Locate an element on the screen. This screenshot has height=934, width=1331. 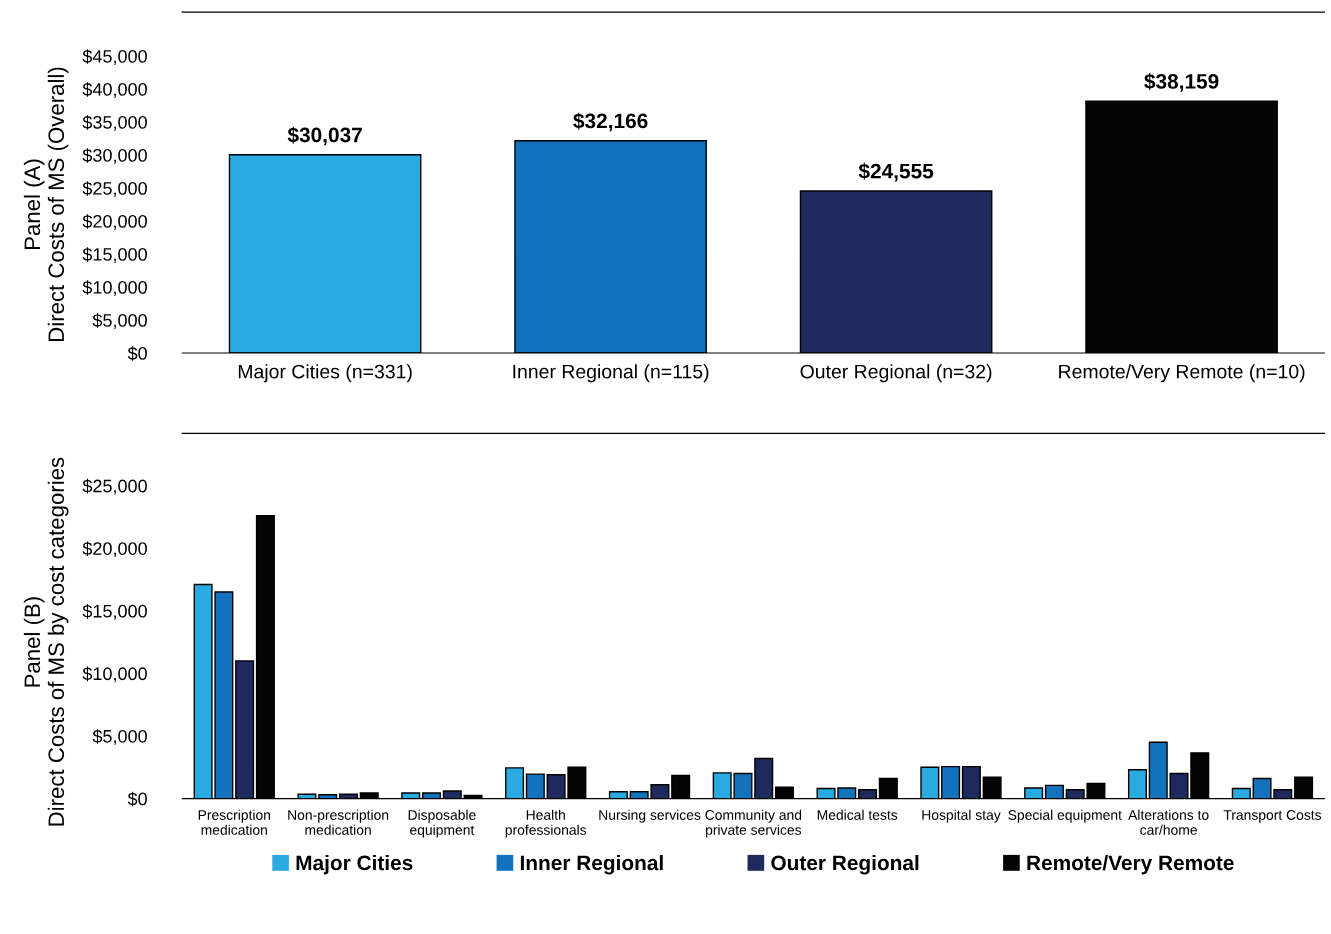
legend-label: Remote/Very Remote is located at coordinates (1130, 864).